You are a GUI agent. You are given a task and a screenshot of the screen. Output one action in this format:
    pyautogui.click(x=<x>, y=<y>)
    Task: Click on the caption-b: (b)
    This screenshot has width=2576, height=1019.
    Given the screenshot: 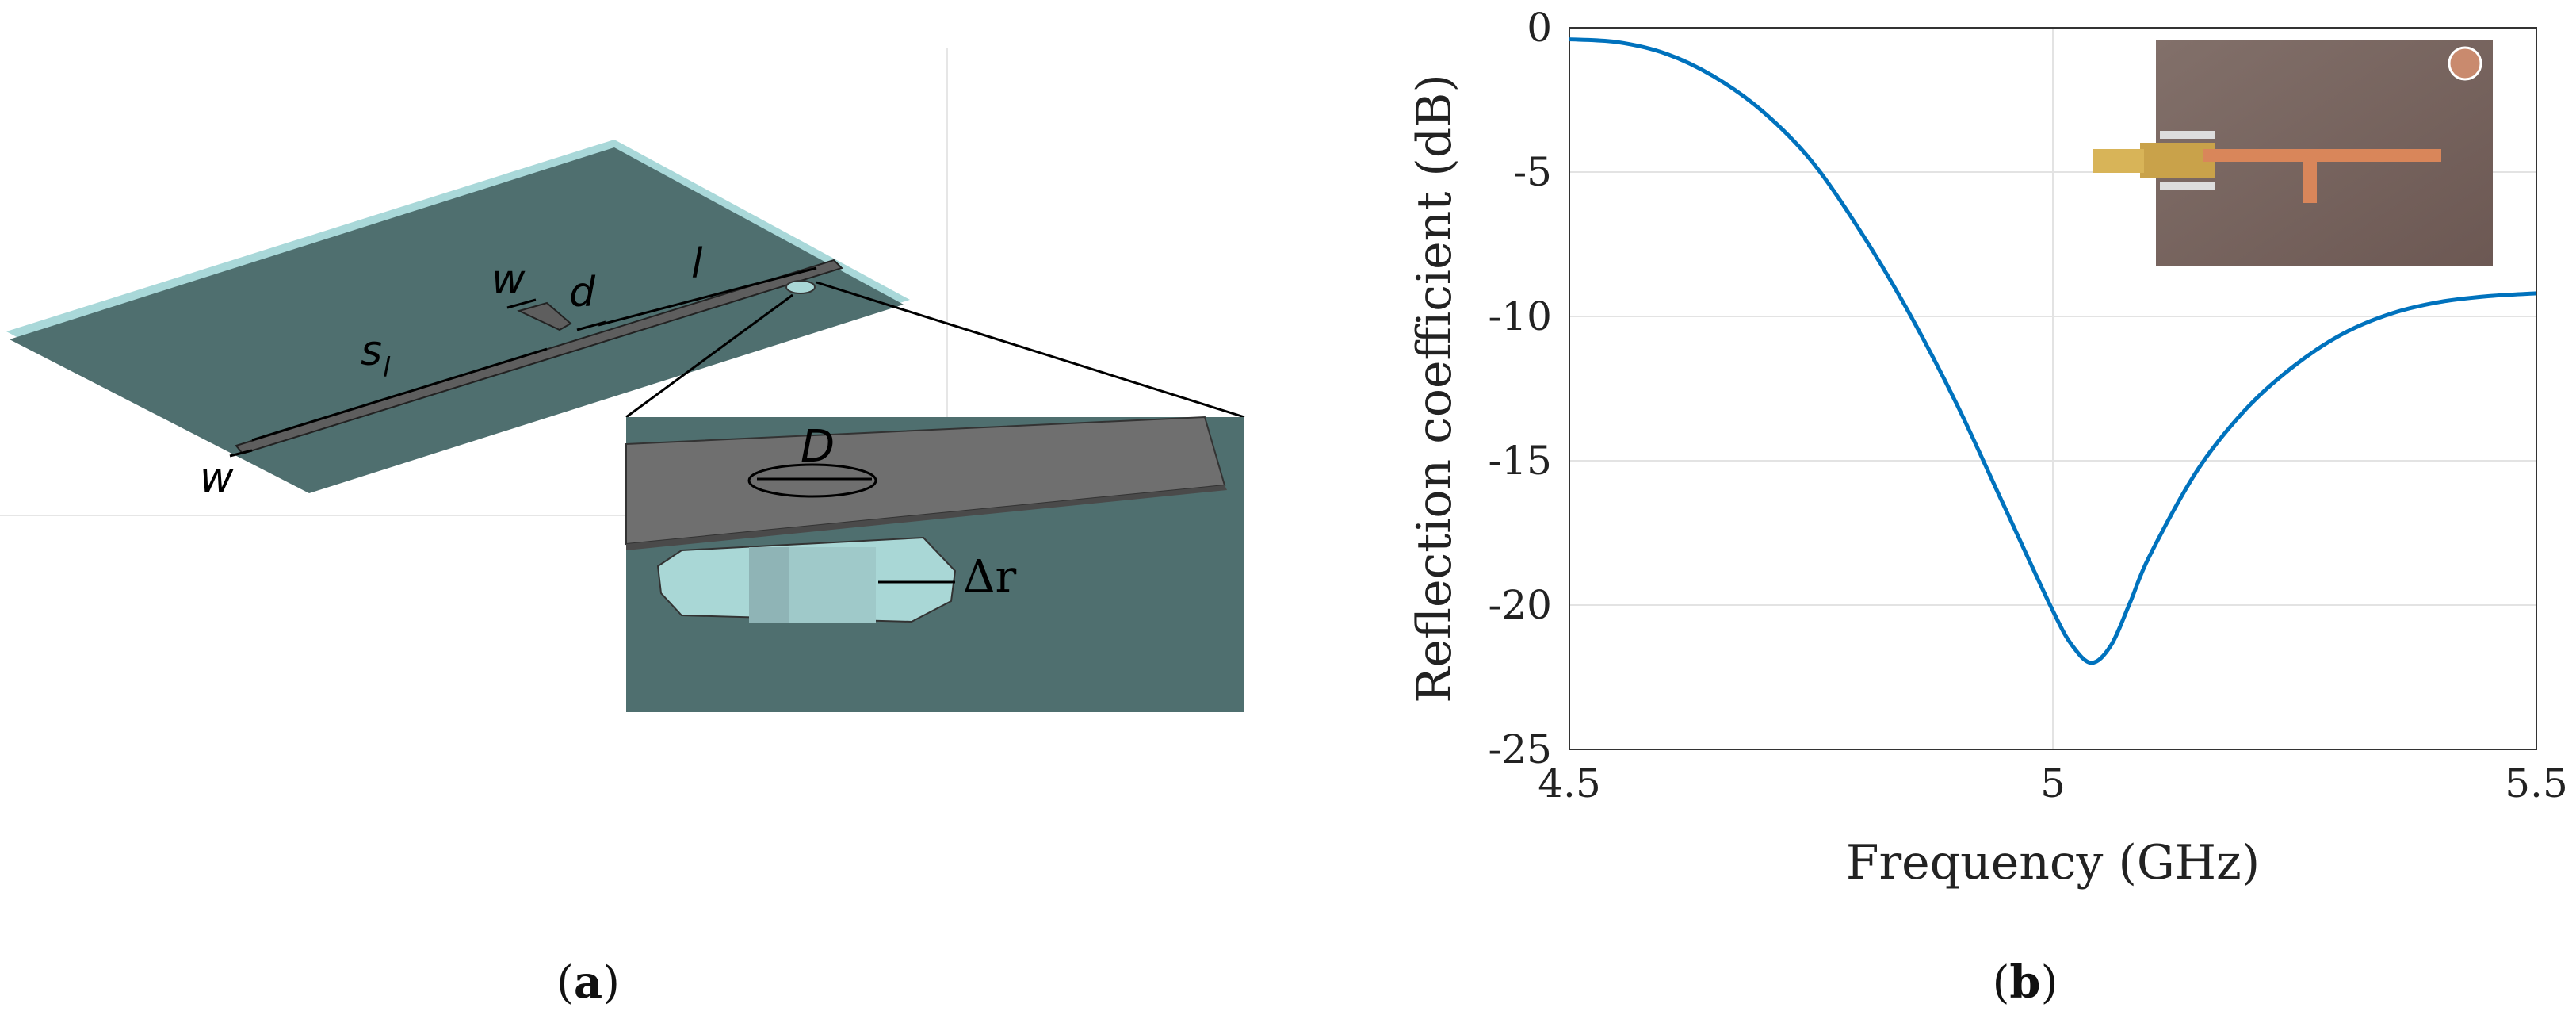 What is the action you would take?
    pyautogui.click(x=2025, y=982)
    